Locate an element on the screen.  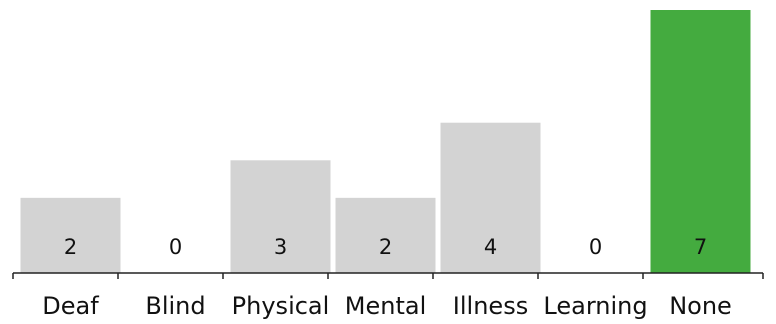
bar-mental is located at coordinates (385, 235).